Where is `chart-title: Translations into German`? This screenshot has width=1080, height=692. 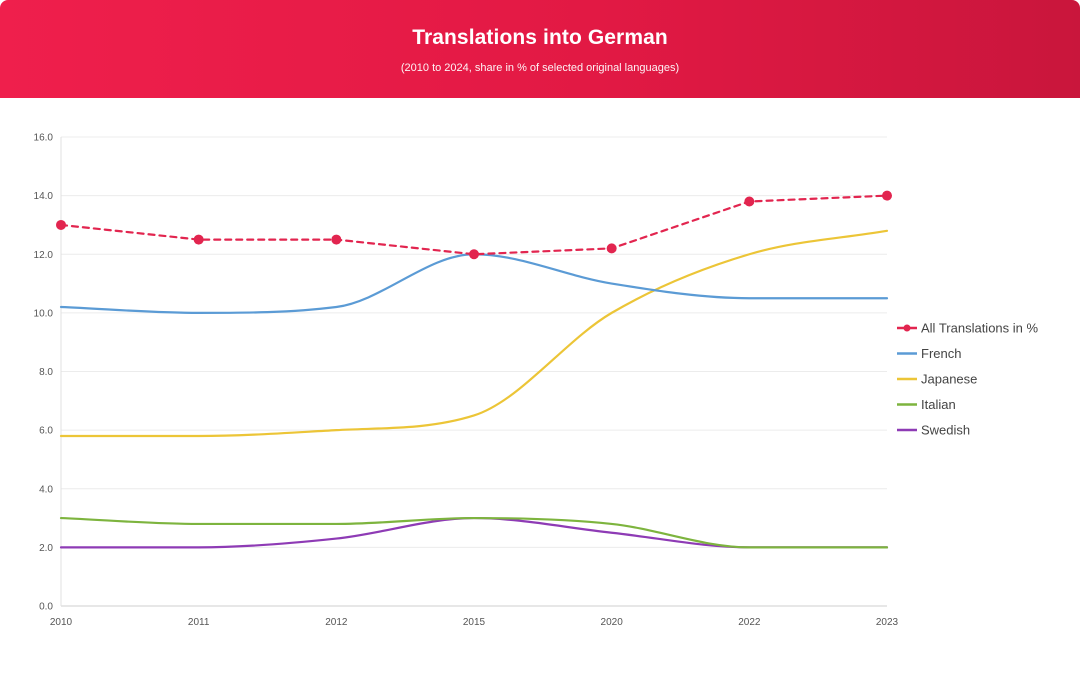
chart-title: Translations into German is located at coordinates (540, 37).